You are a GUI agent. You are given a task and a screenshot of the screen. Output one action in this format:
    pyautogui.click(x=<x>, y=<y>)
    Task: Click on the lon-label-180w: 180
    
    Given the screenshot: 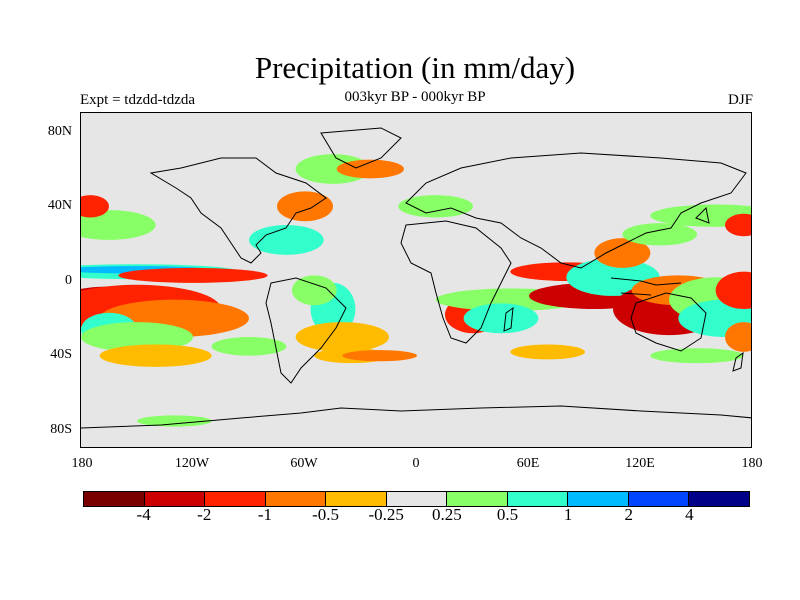 What is the action you would take?
    pyautogui.click(x=82, y=463)
    